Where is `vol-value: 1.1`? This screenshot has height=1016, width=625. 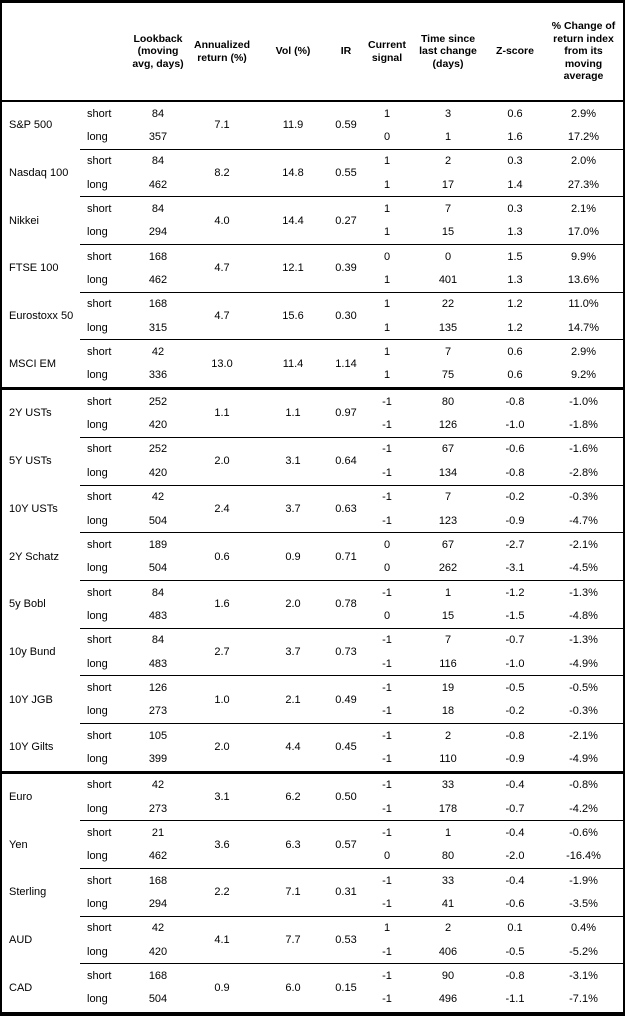 vol-value: 1.1 is located at coordinates (293, 413).